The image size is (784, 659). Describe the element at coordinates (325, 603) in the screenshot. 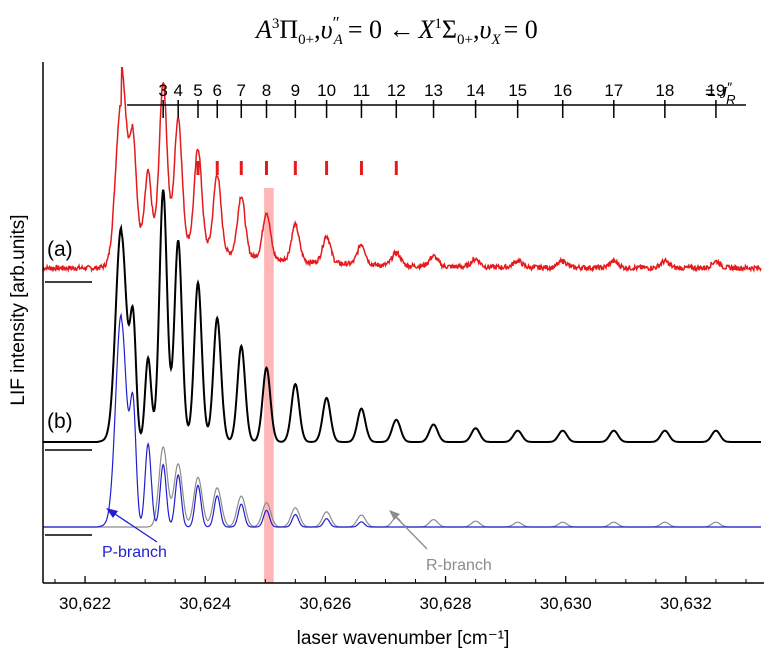

I see `x-tick-label: 30,626` at that location.